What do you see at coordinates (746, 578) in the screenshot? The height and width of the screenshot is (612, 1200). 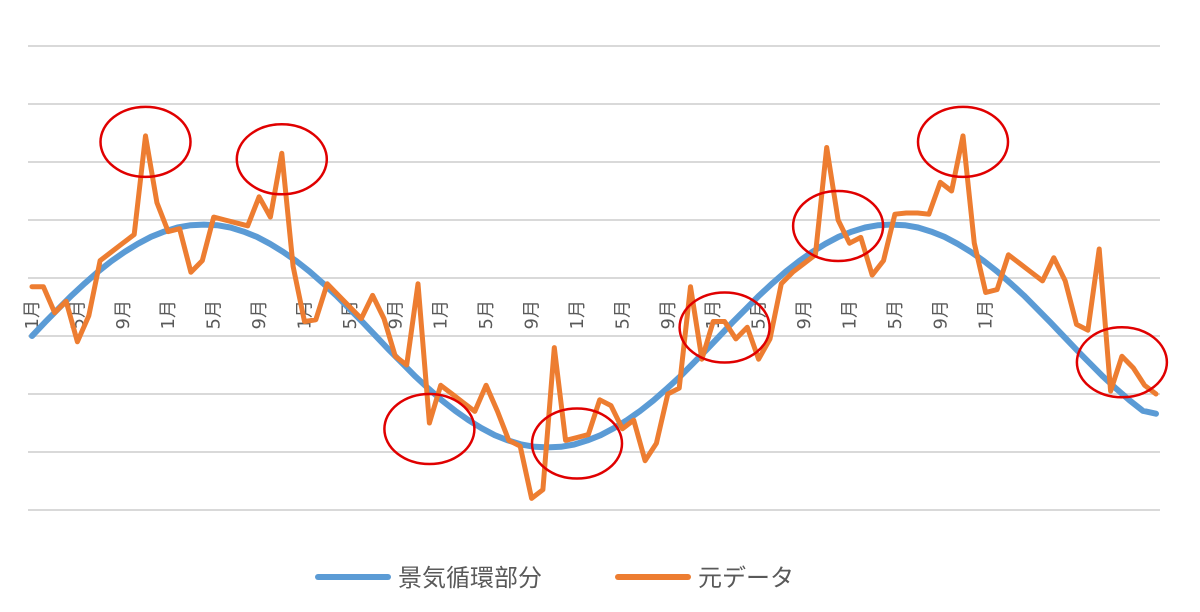 I see `legend-label-1: 元データ` at bounding box center [746, 578].